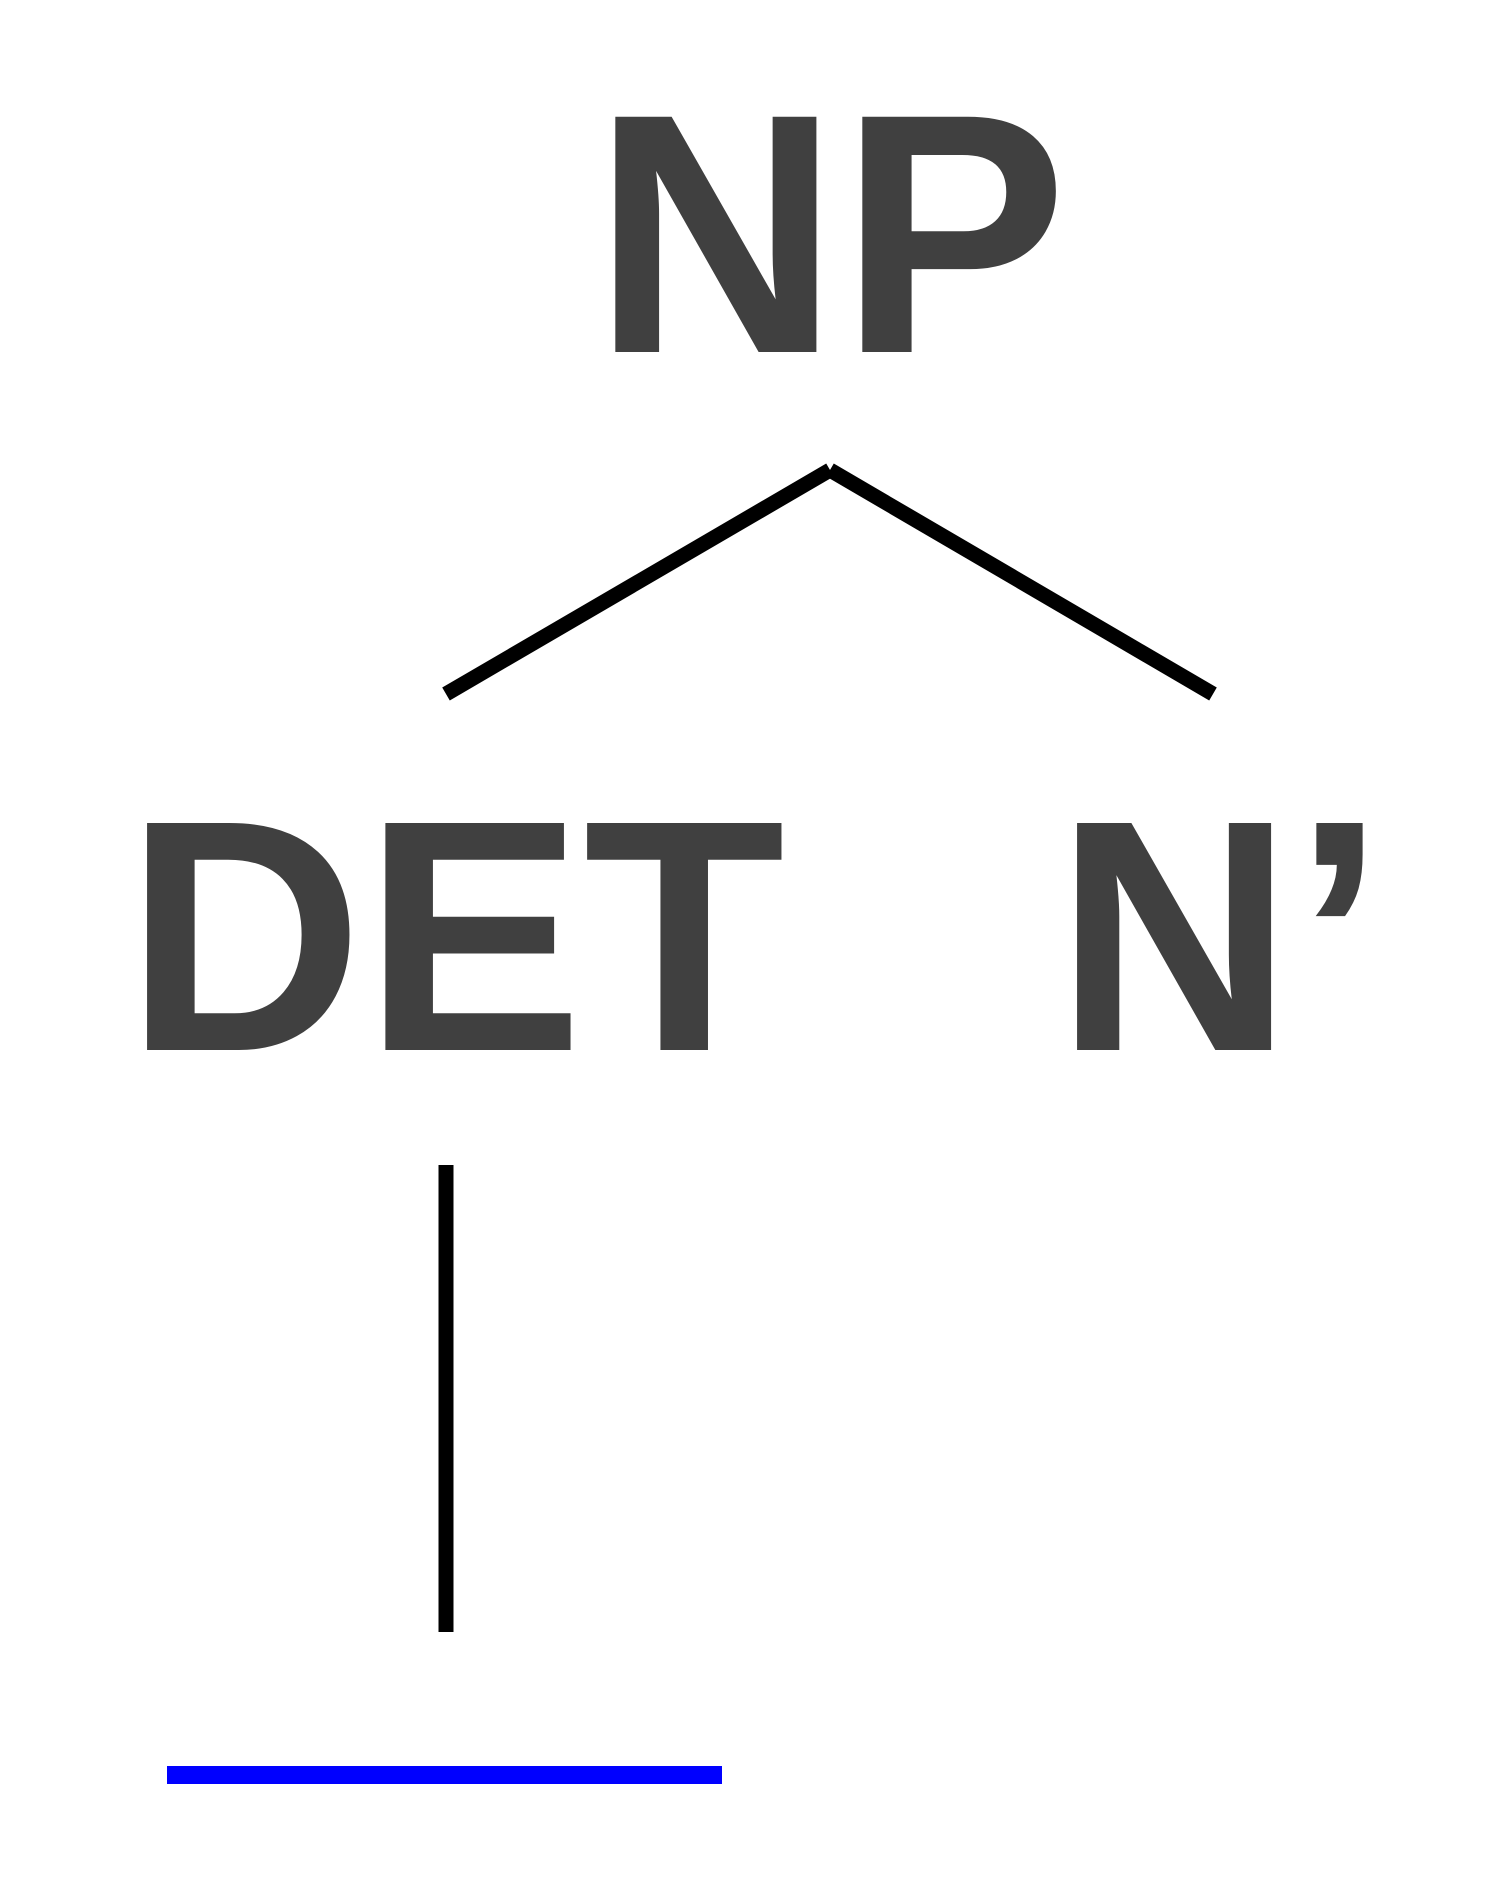 The height and width of the screenshot is (1904, 1500). What do you see at coordinates (829, 234) in the screenshot?
I see `node-np: NP` at bounding box center [829, 234].